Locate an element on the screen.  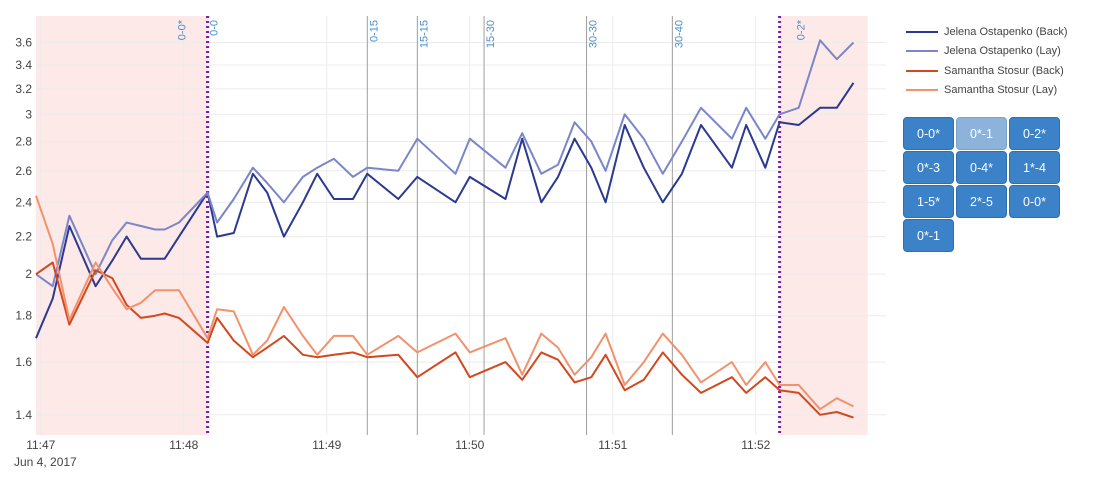
legend-item: Samantha Stosur (Lay) is located at coordinates (987, 91).